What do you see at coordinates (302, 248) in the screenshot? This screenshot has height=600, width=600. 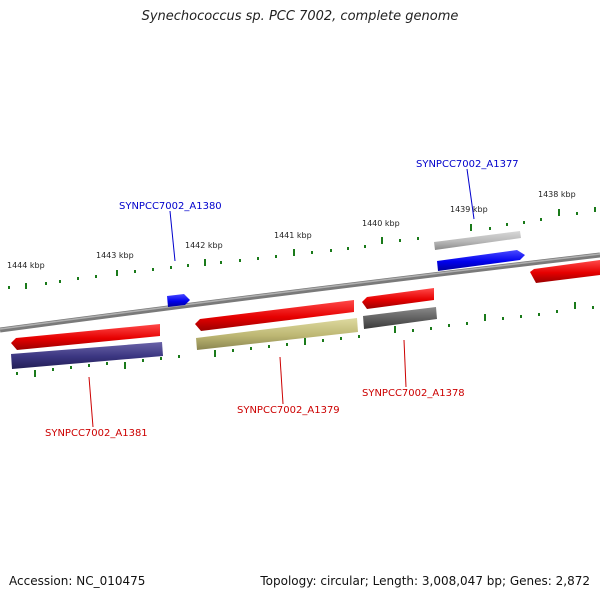 I see `outer-tick-scale` at bounding box center [302, 248].